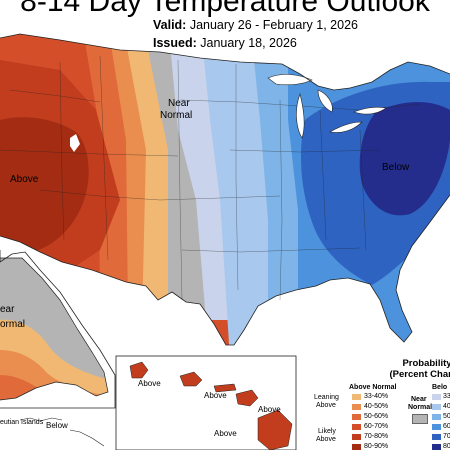 This screenshot has height=451, width=450. Describe the element at coordinates (419, 374) in the screenshot. I see `legend-title-line-2: (Percent Chance` at that location.